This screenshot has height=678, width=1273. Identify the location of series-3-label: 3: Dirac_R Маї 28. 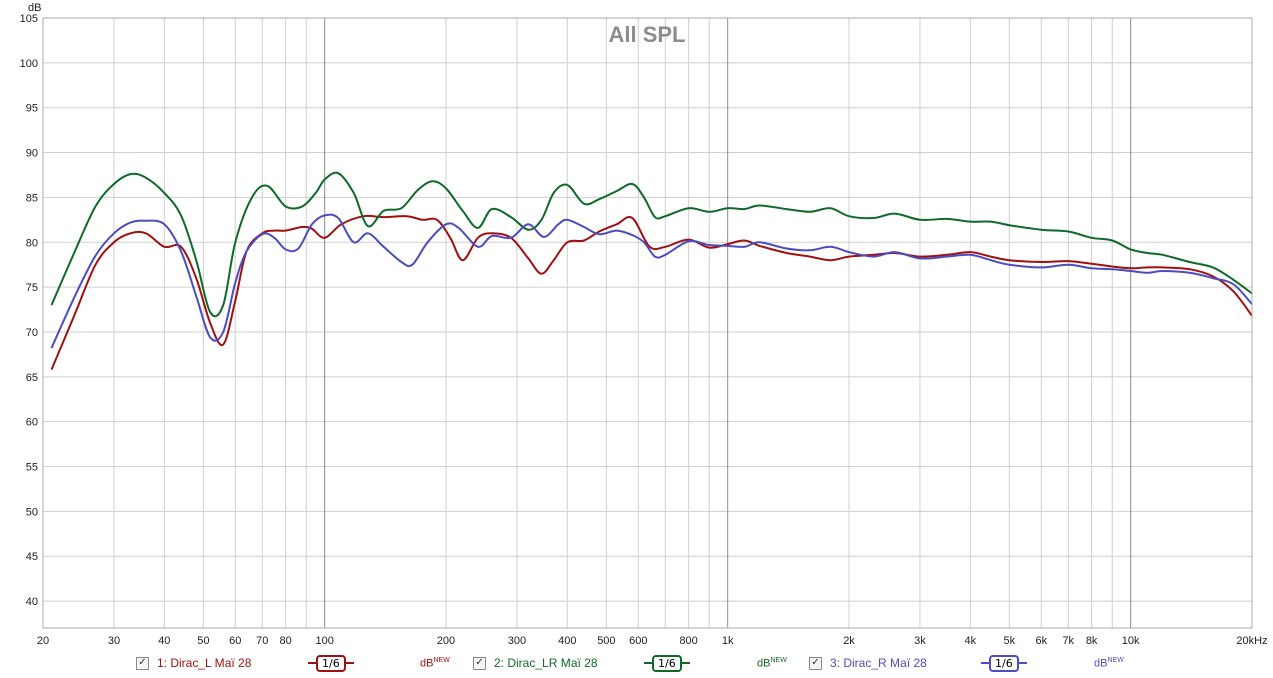
(878, 663).